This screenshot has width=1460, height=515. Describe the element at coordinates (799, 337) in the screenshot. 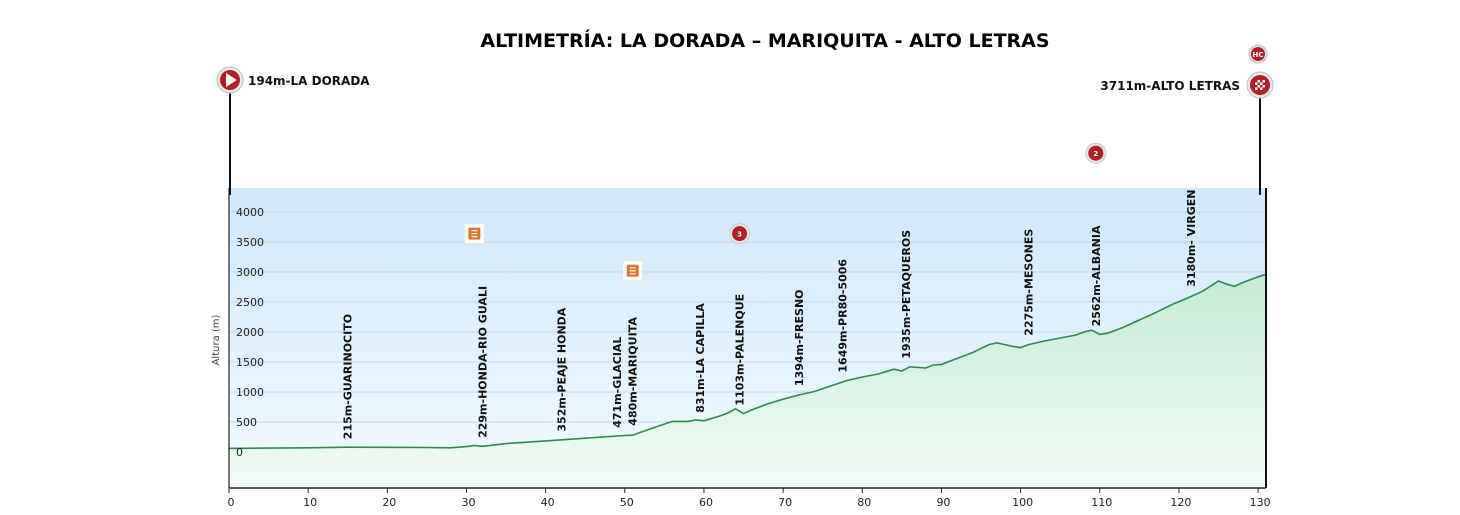

I see `waypoint-label: 1394m-FRESNO` at that location.